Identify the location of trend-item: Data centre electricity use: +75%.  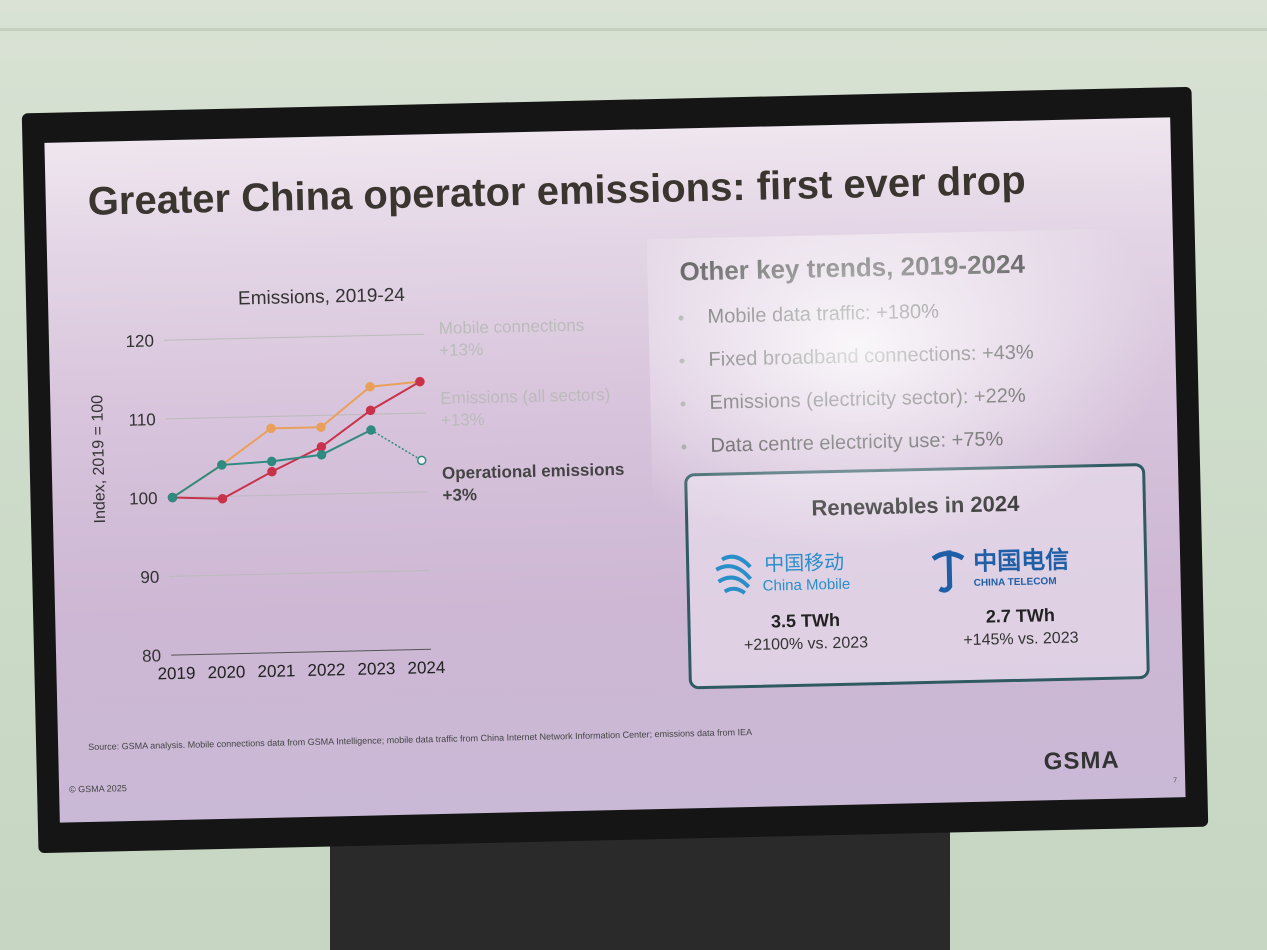
(858, 442).